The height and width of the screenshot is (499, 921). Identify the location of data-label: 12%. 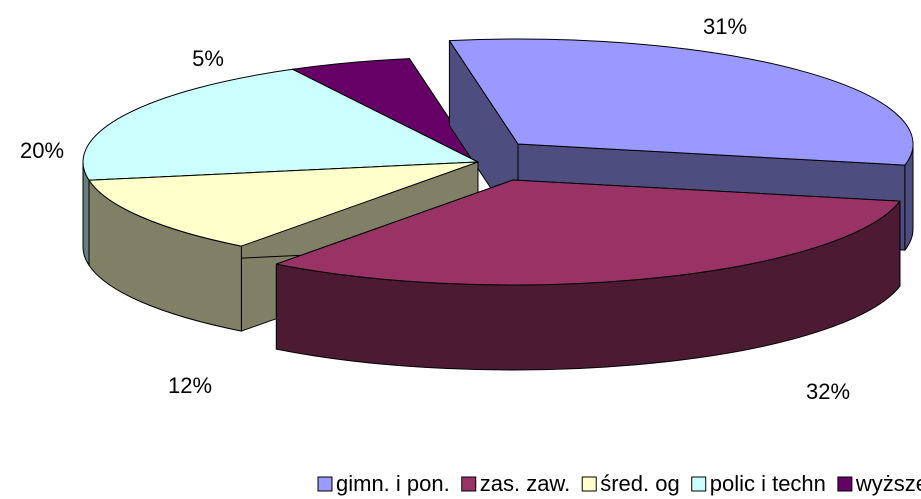
(190, 385).